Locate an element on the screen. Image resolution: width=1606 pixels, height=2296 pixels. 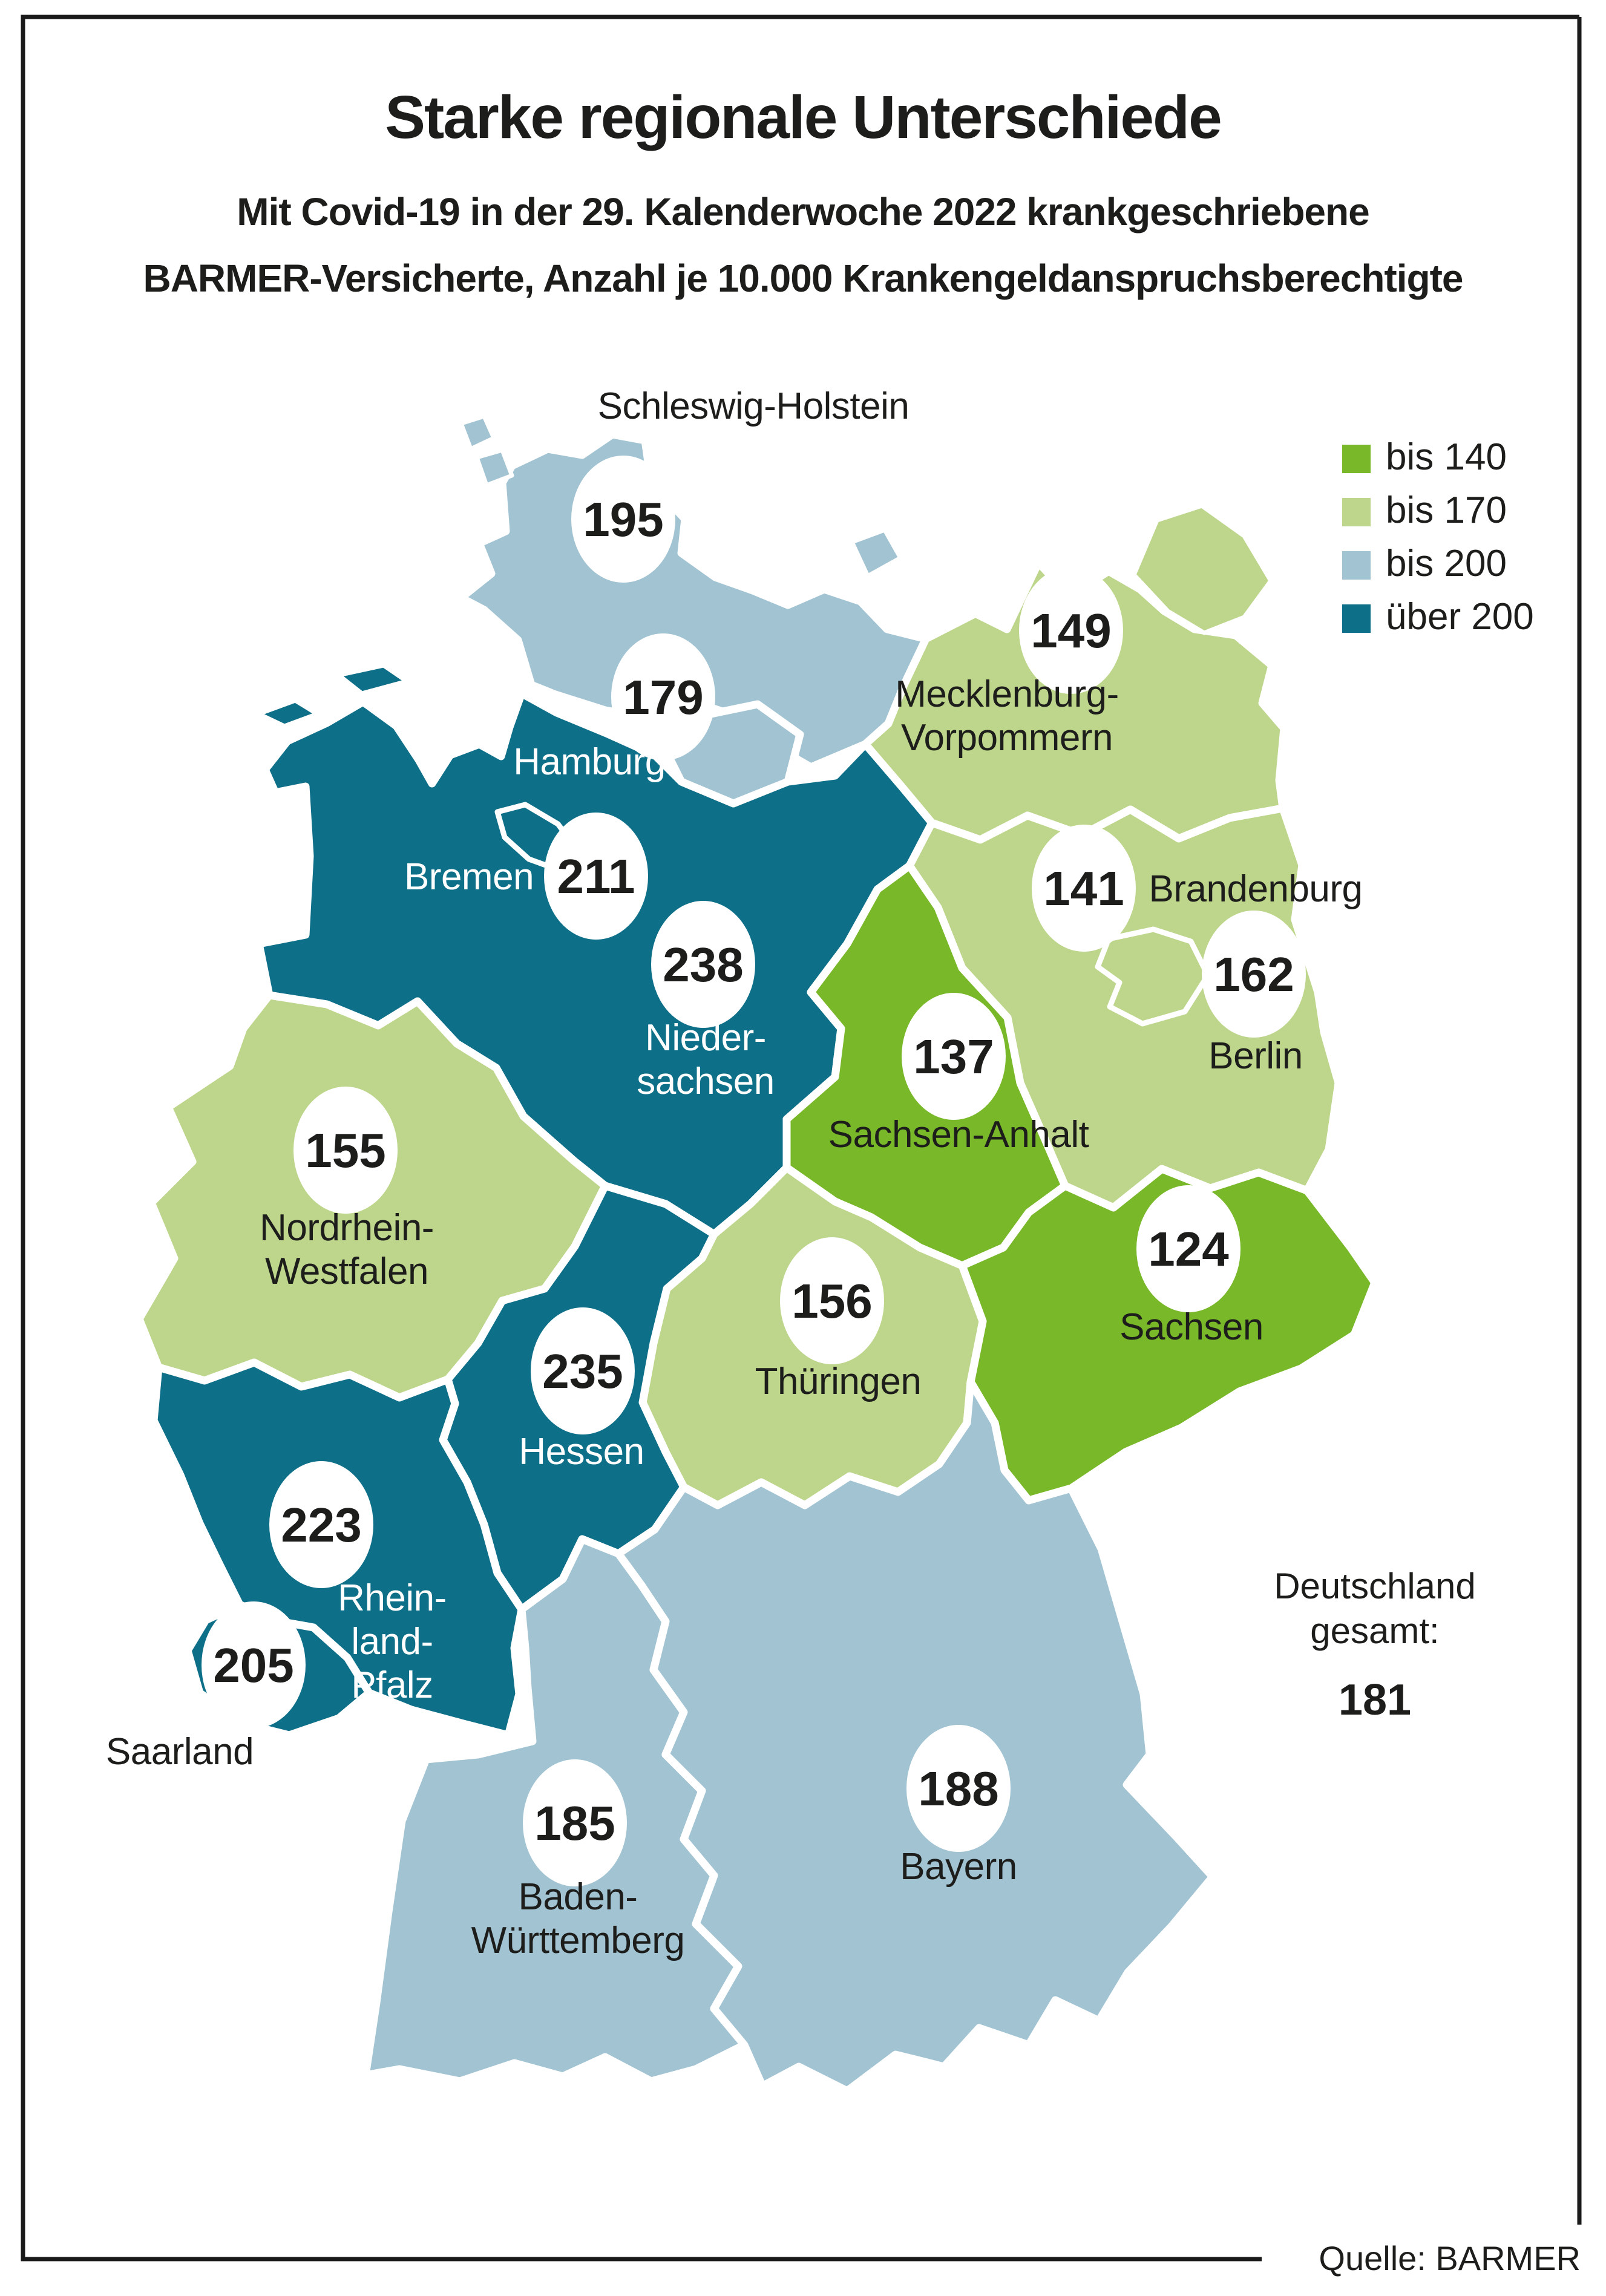
state-label-schleswig-holstein: Schleswig-Holstein is located at coordinates (754, 406).